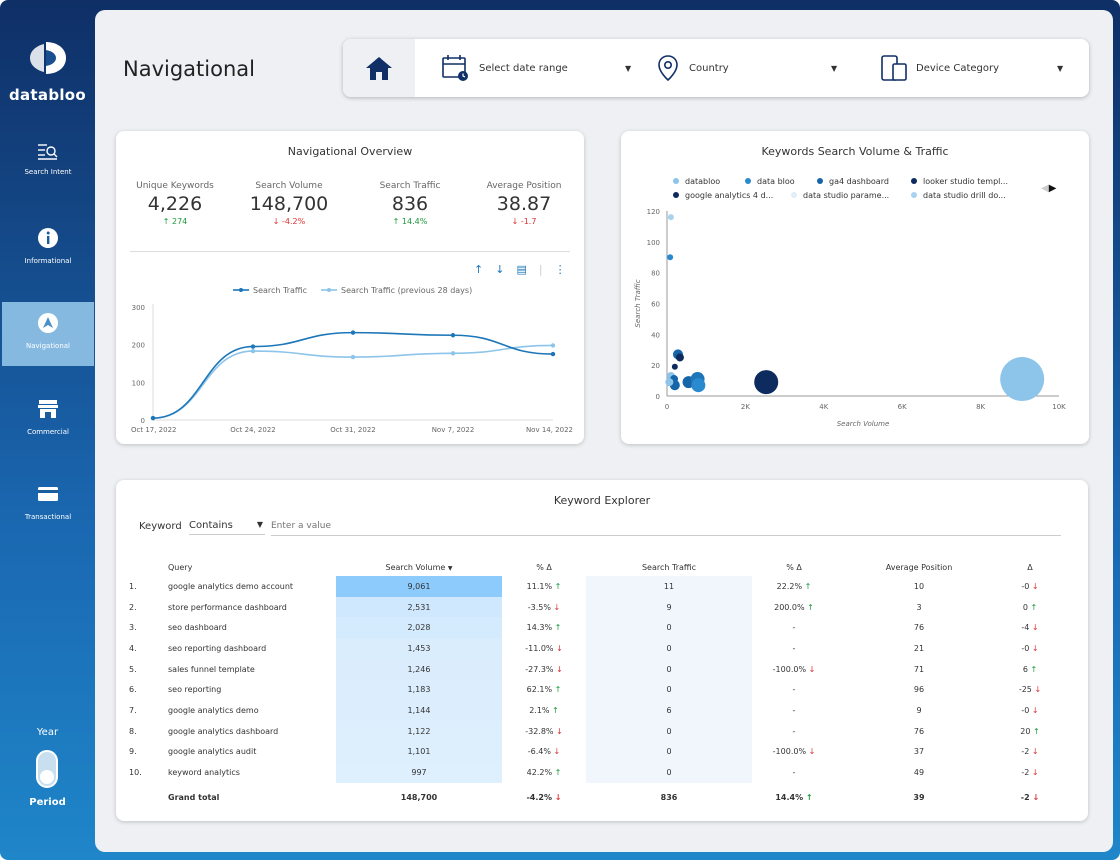 This screenshot has height=860, width=1120. Describe the element at coordinates (1045, 188) in the screenshot. I see `legend-prev-icon: ◀` at that location.